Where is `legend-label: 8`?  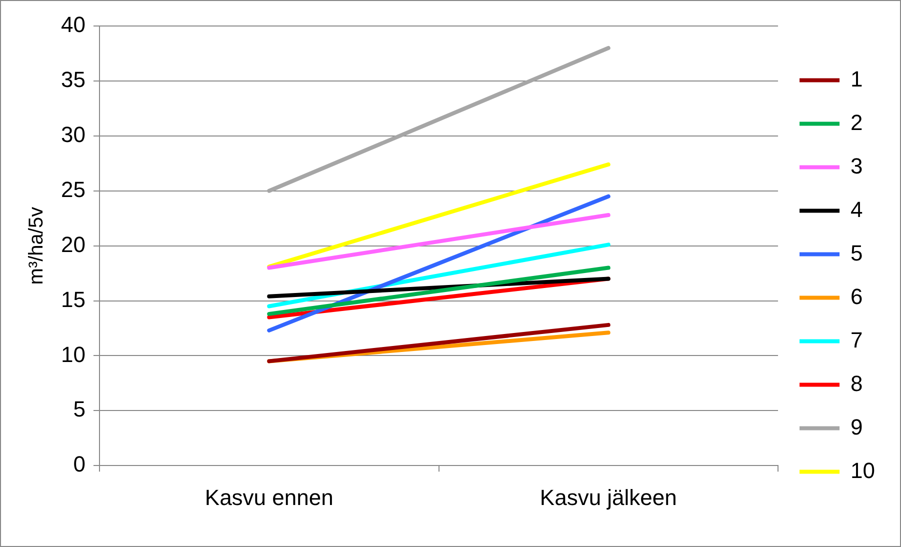 legend-label: 8 is located at coordinates (856, 383).